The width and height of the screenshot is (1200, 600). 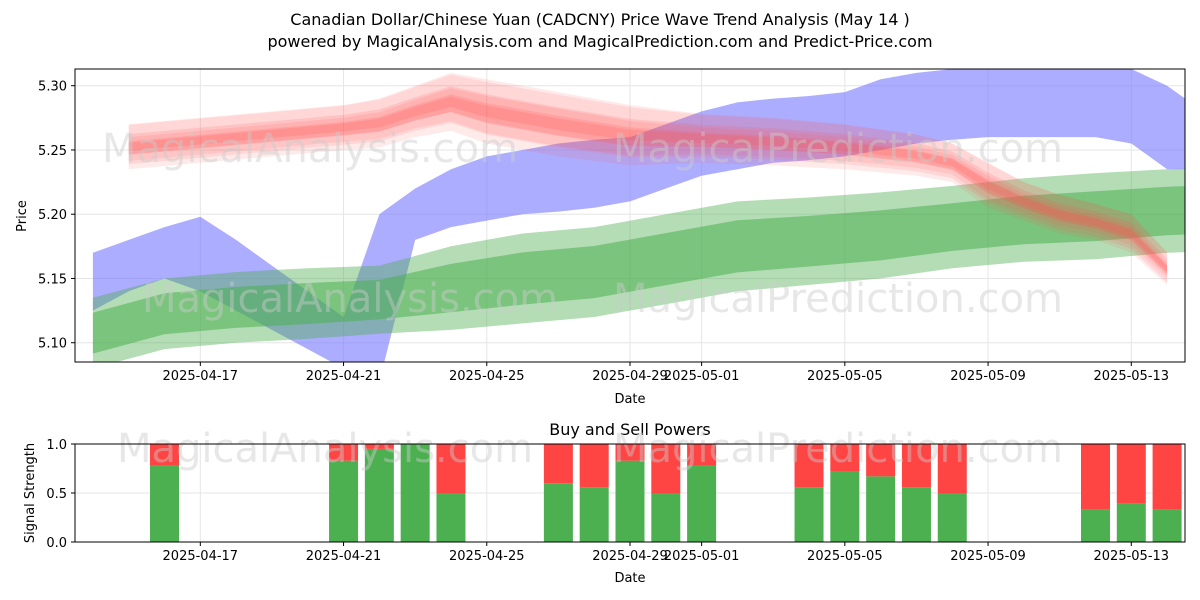 What do you see at coordinates (56, 543) in the screenshot?
I see `signal-y-tick-label: 0.0` at bounding box center [56, 543].